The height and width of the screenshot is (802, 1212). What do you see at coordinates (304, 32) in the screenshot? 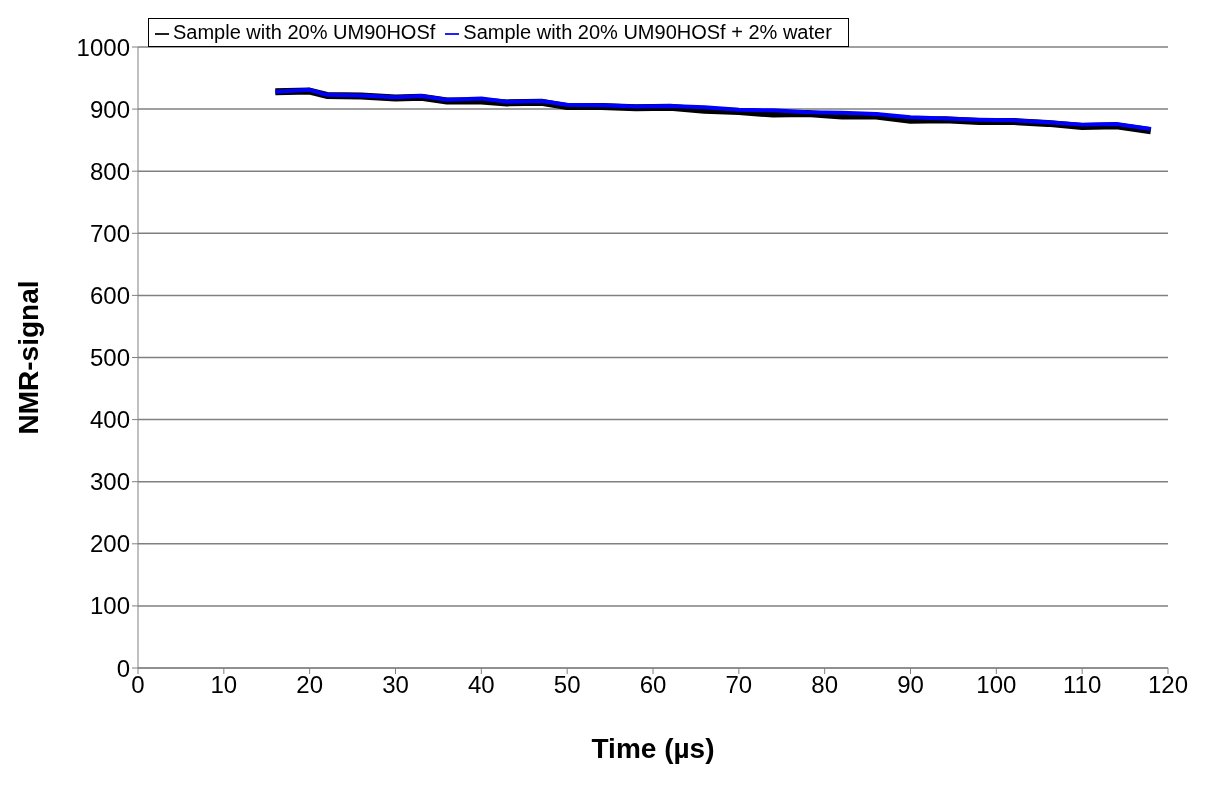
I see `legend-label: Sample with 20% UM90HOSf` at bounding box center [304, 32].